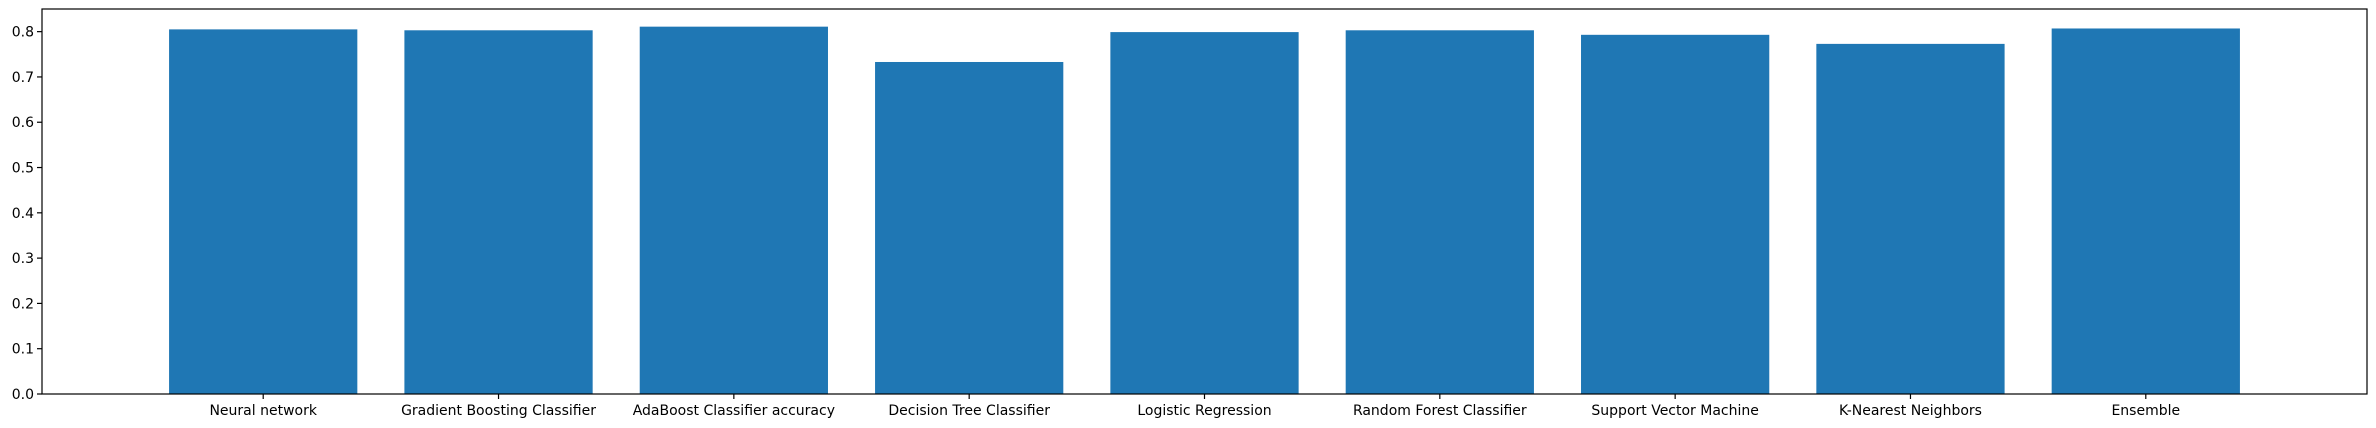  I want to click on y-tick-label: 0.1, so click(23, 350).